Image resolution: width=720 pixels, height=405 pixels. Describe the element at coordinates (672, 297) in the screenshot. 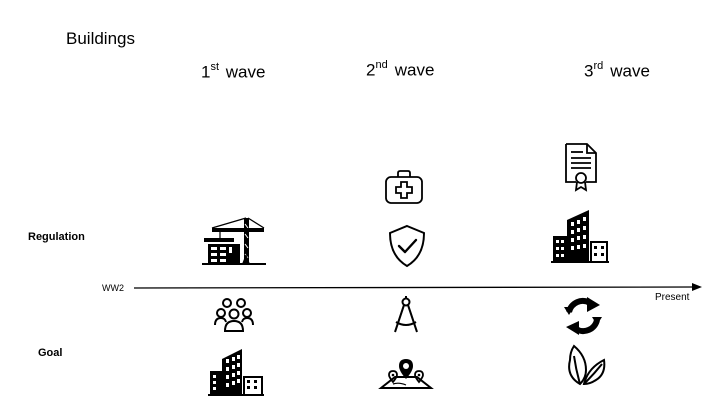

I see `timeline-end-label: Present` at that location.